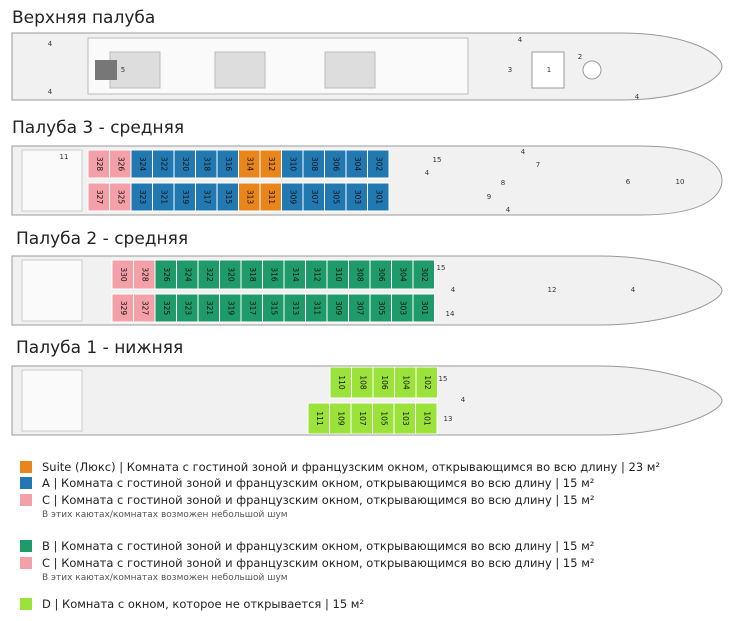  I want to click on area-label: 6, so click(628, 182).